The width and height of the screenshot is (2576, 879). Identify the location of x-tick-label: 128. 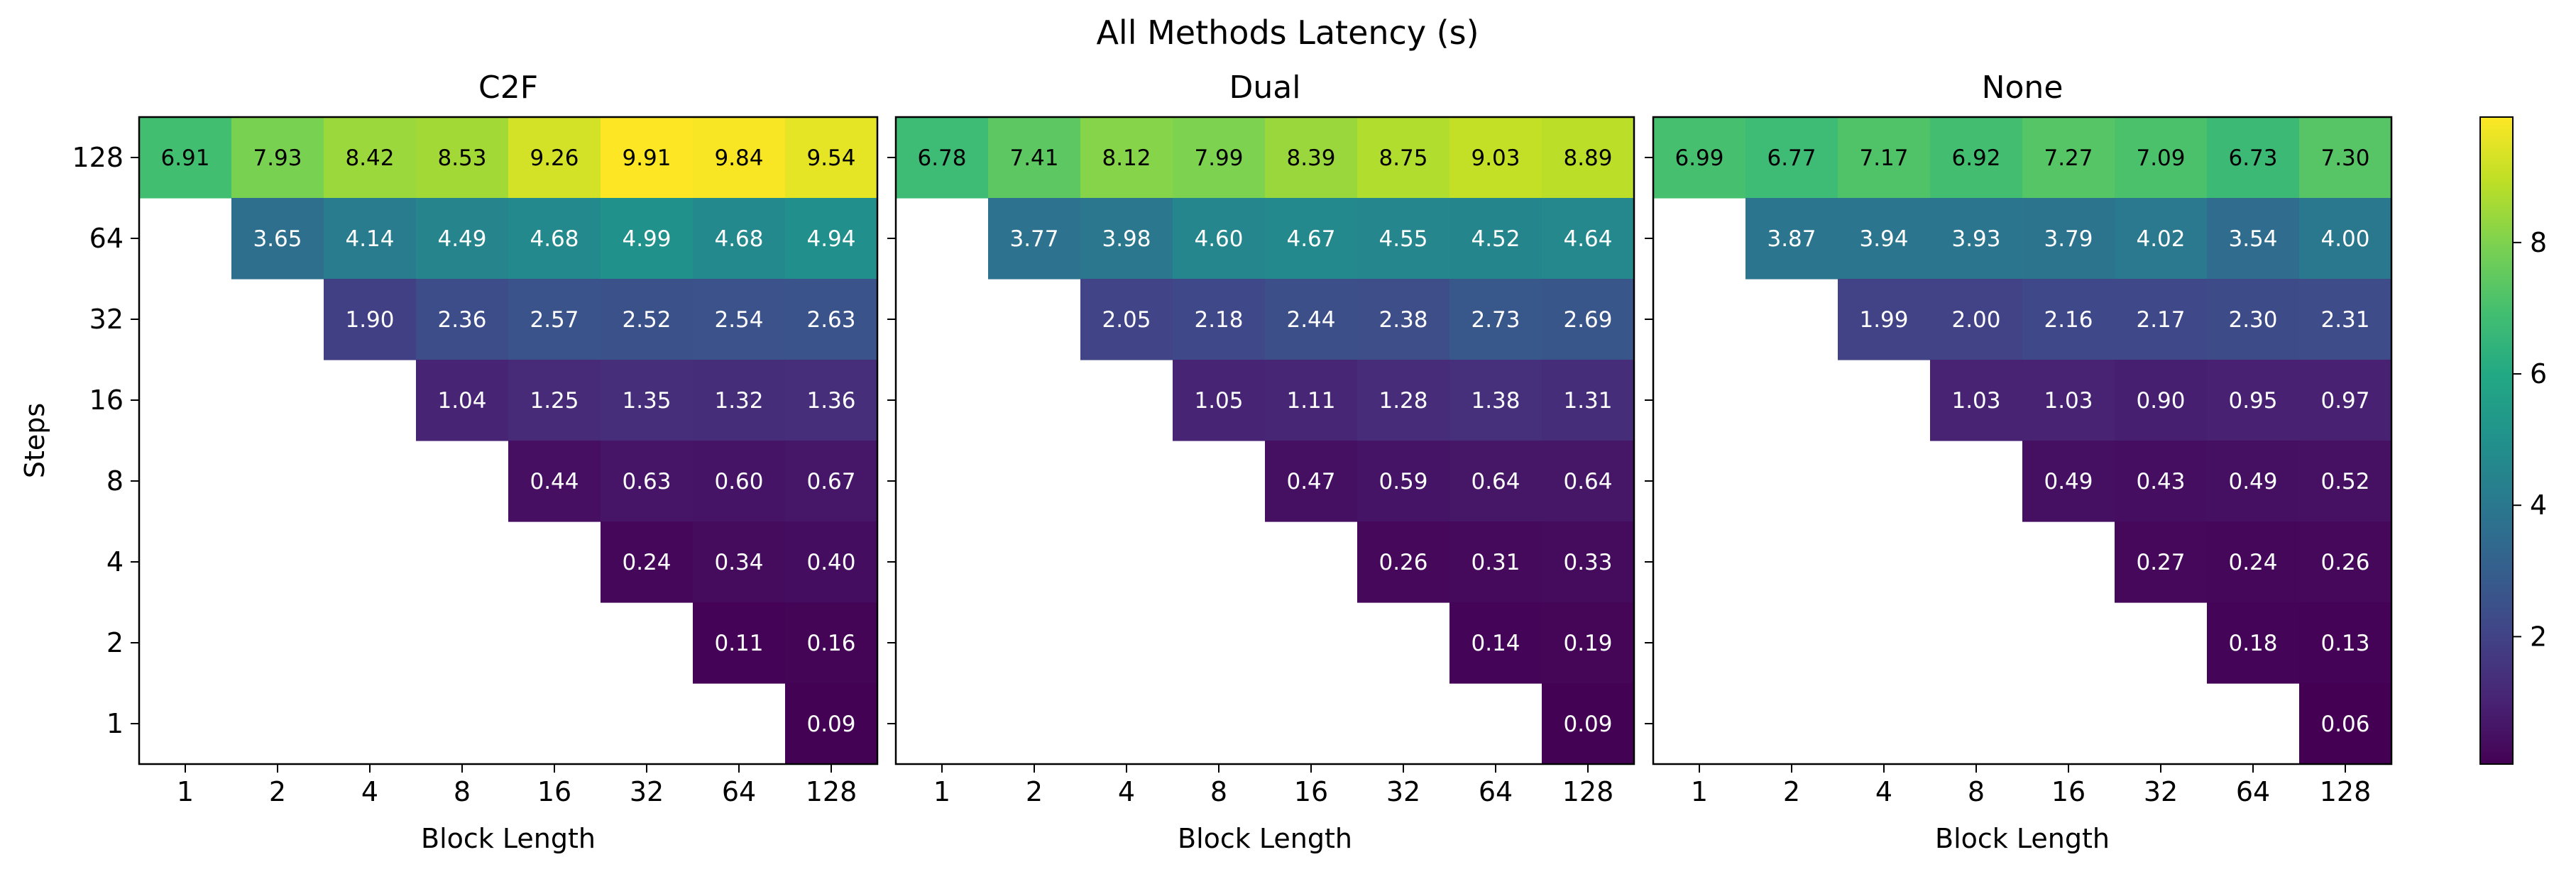
(2346, 792).